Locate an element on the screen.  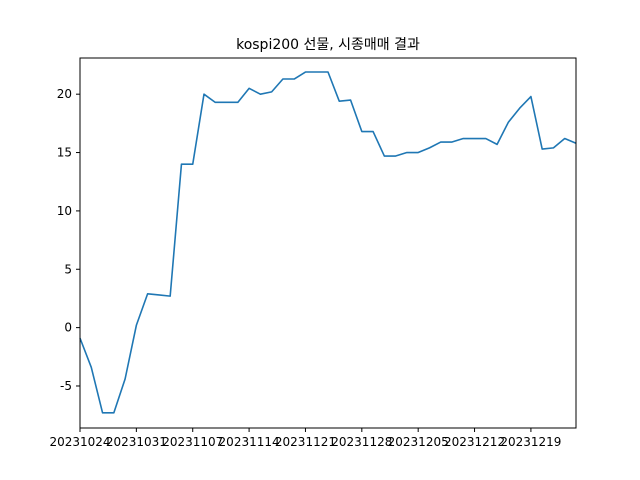
x-tick-label: 20231024 is located at coordinates (79, 442).